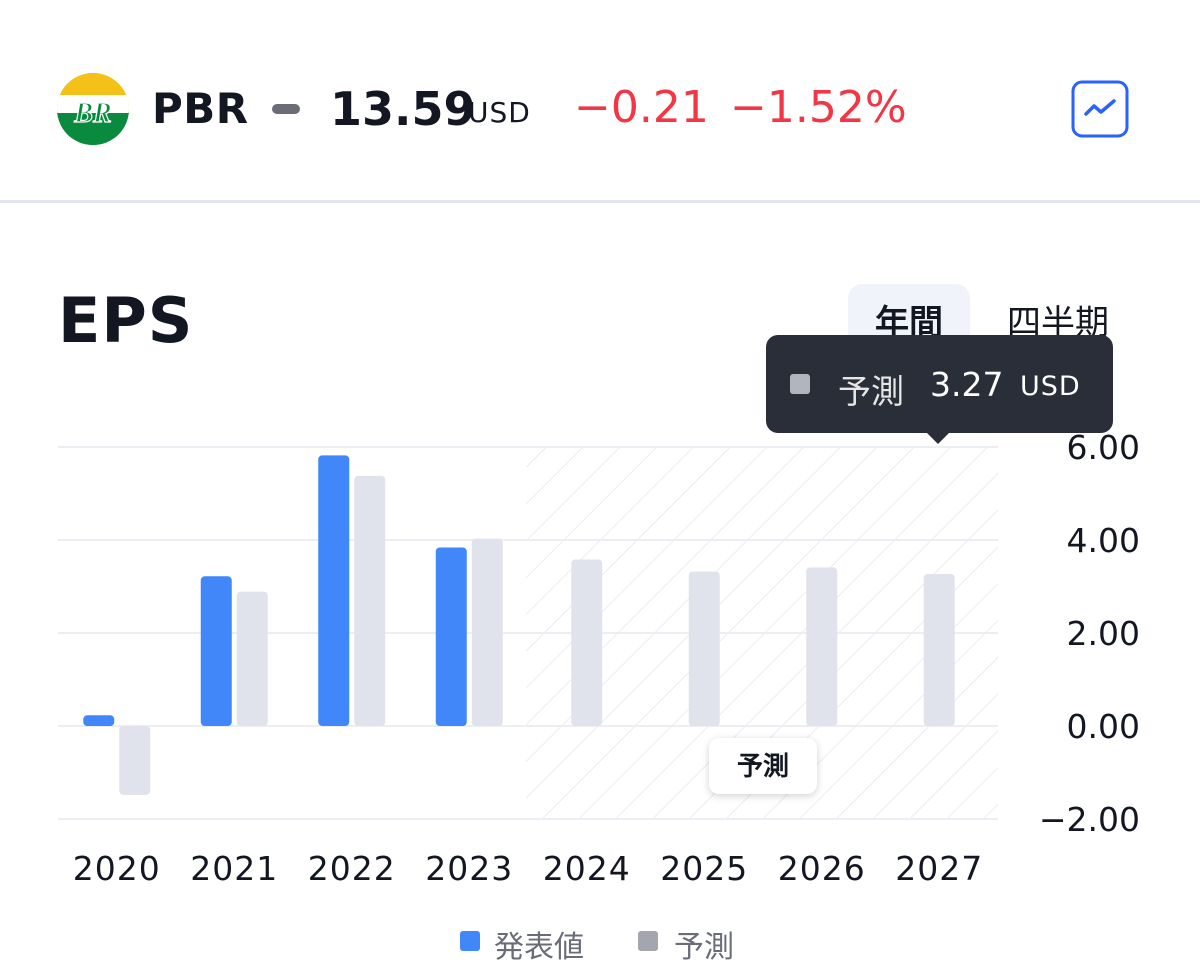 Image resolution: width=1200 pixels, height=966 pixels. What do you see at coordinates (470, 941) in the screenshot?
I see `legend-swatch-reported` at bounding box center [470, 941].